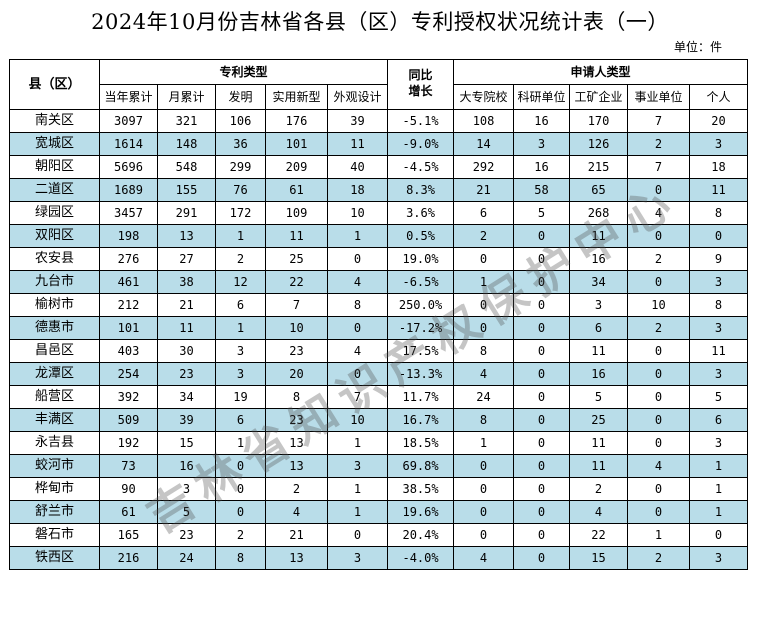  I want to click on table-row: 舒兰市 61 5 0 4 1 19.6% 0 0 4 0 1, so click(379, 512).